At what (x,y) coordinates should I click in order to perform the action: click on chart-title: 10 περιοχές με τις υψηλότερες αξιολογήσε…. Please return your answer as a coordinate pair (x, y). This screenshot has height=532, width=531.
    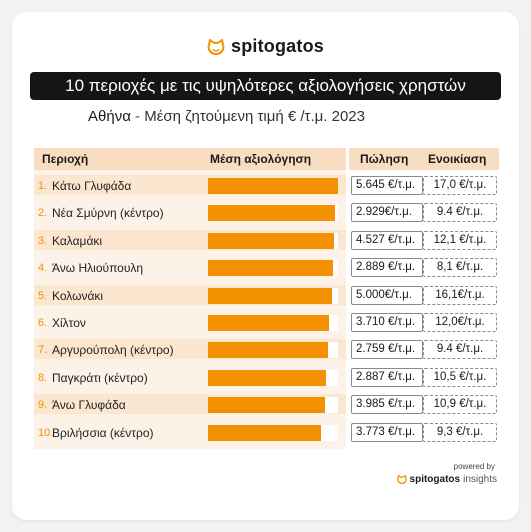
    Looking at the image, I should click on (265, 86).